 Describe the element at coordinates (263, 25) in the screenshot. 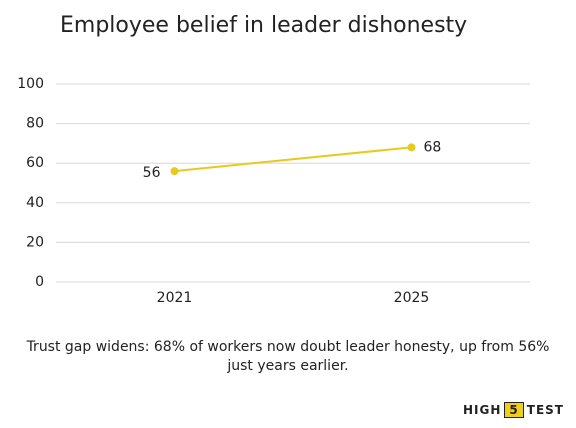

I see `chart-title: Employee belief in leader dishonesty` at that location.